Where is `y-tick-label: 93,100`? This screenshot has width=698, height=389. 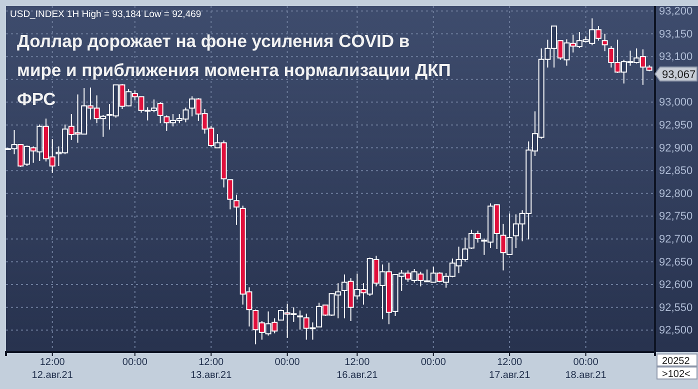 y-tick-label: 93,100 is located at coordinates (676, 57).